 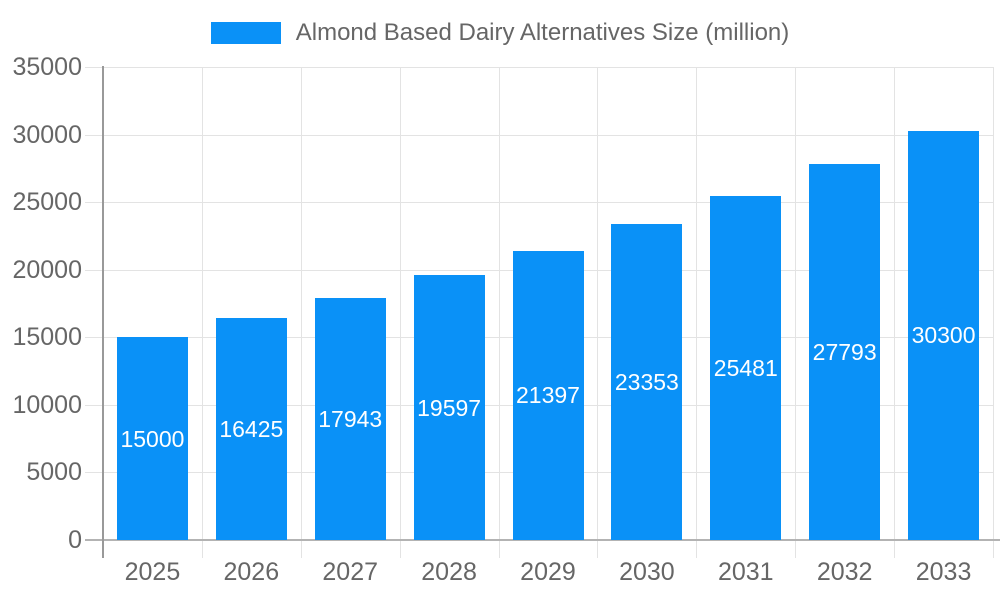 I want to click on bar-2026: 16425, so click(x=251, y=429).